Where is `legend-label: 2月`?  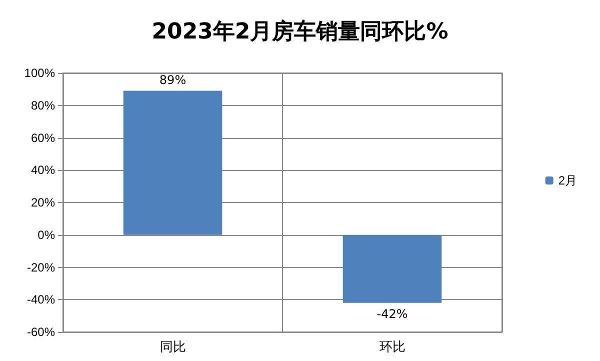 legend-label: 2月 is located at coordinates (568, 181).